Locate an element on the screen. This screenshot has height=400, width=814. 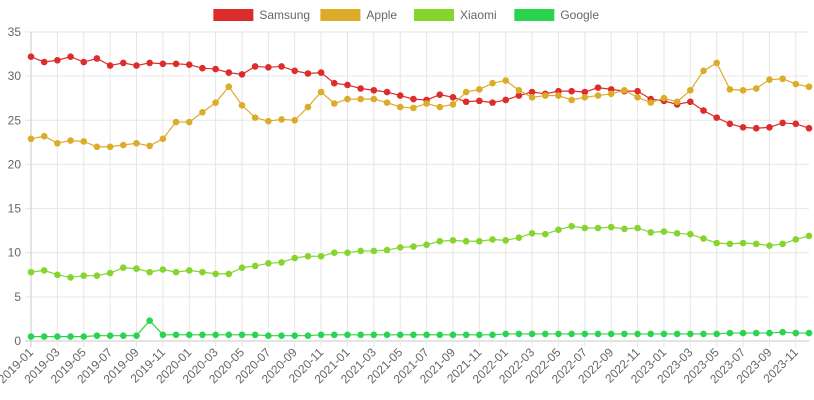
legend-item-apple: Apple is located at coordinates (358, 15).